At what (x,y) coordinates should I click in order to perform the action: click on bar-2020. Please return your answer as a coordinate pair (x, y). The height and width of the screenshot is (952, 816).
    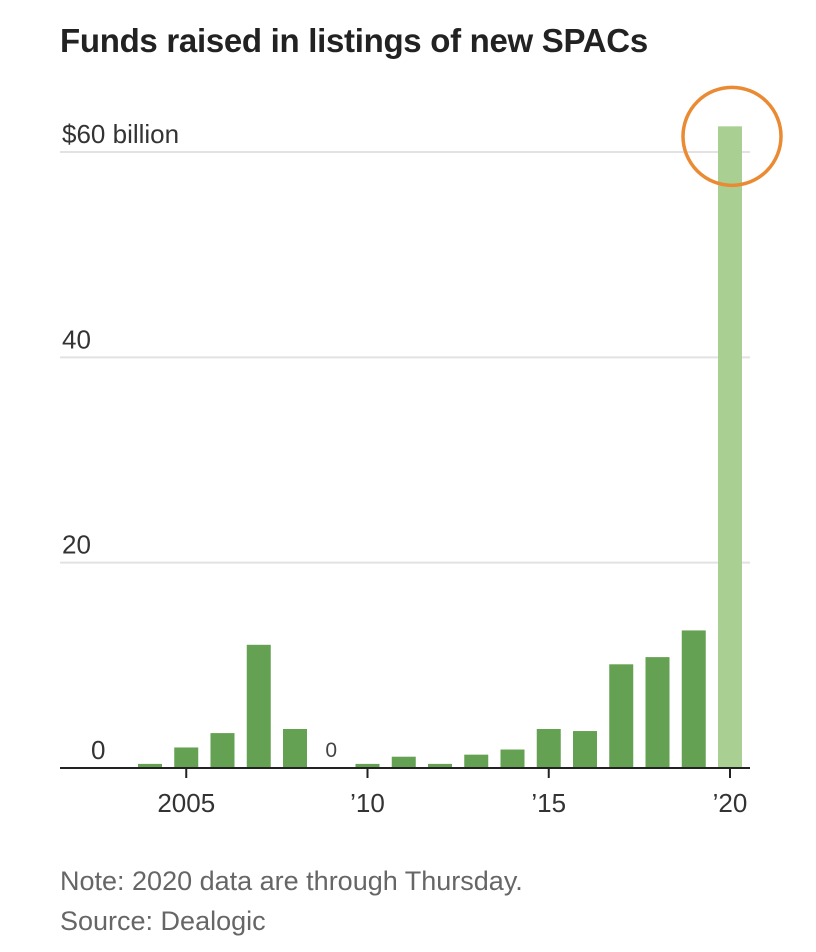
    Looking at the image, I should click on (730, 447).